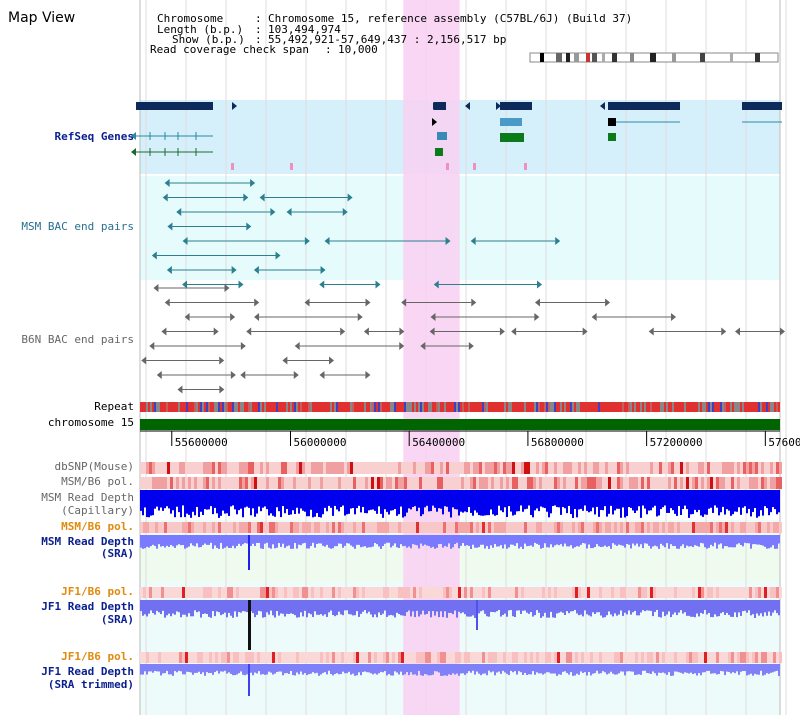 This screenshot has height=715, width=800. I want to click on track-label-b6n-bac: B6N BAC end pairs, so click(77, 339).